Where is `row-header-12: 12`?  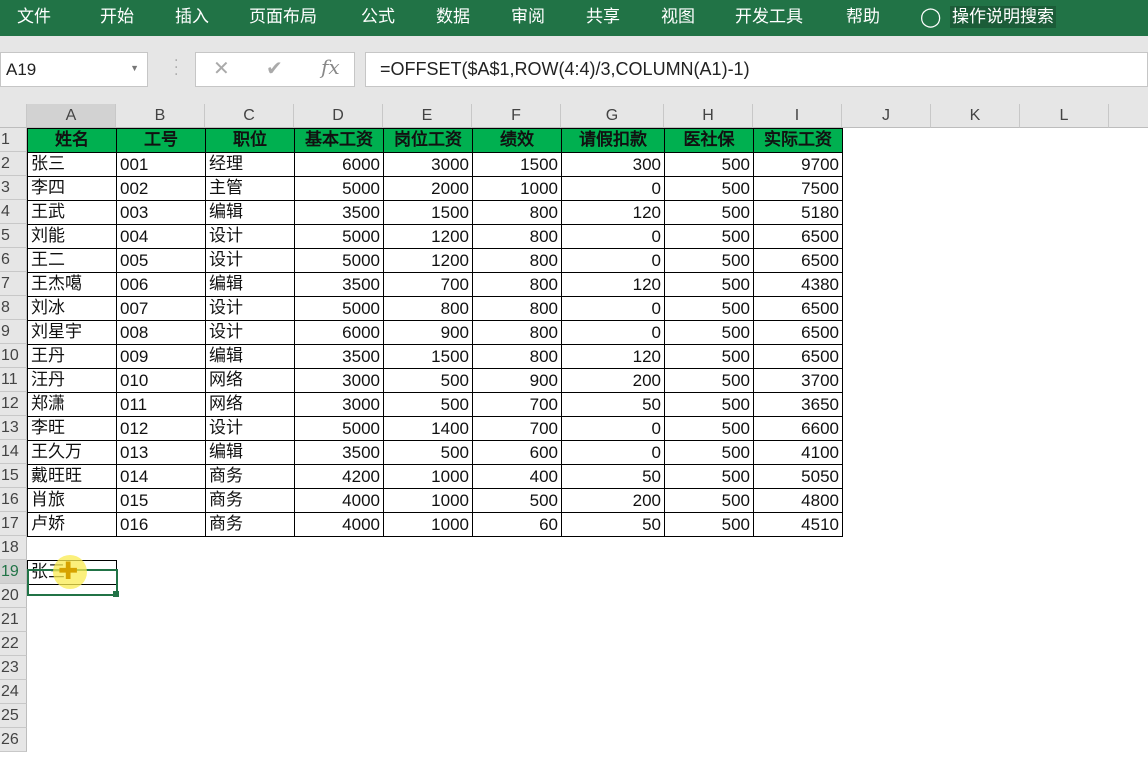 row-header-12: 12 is located at coordinates (13, 404).